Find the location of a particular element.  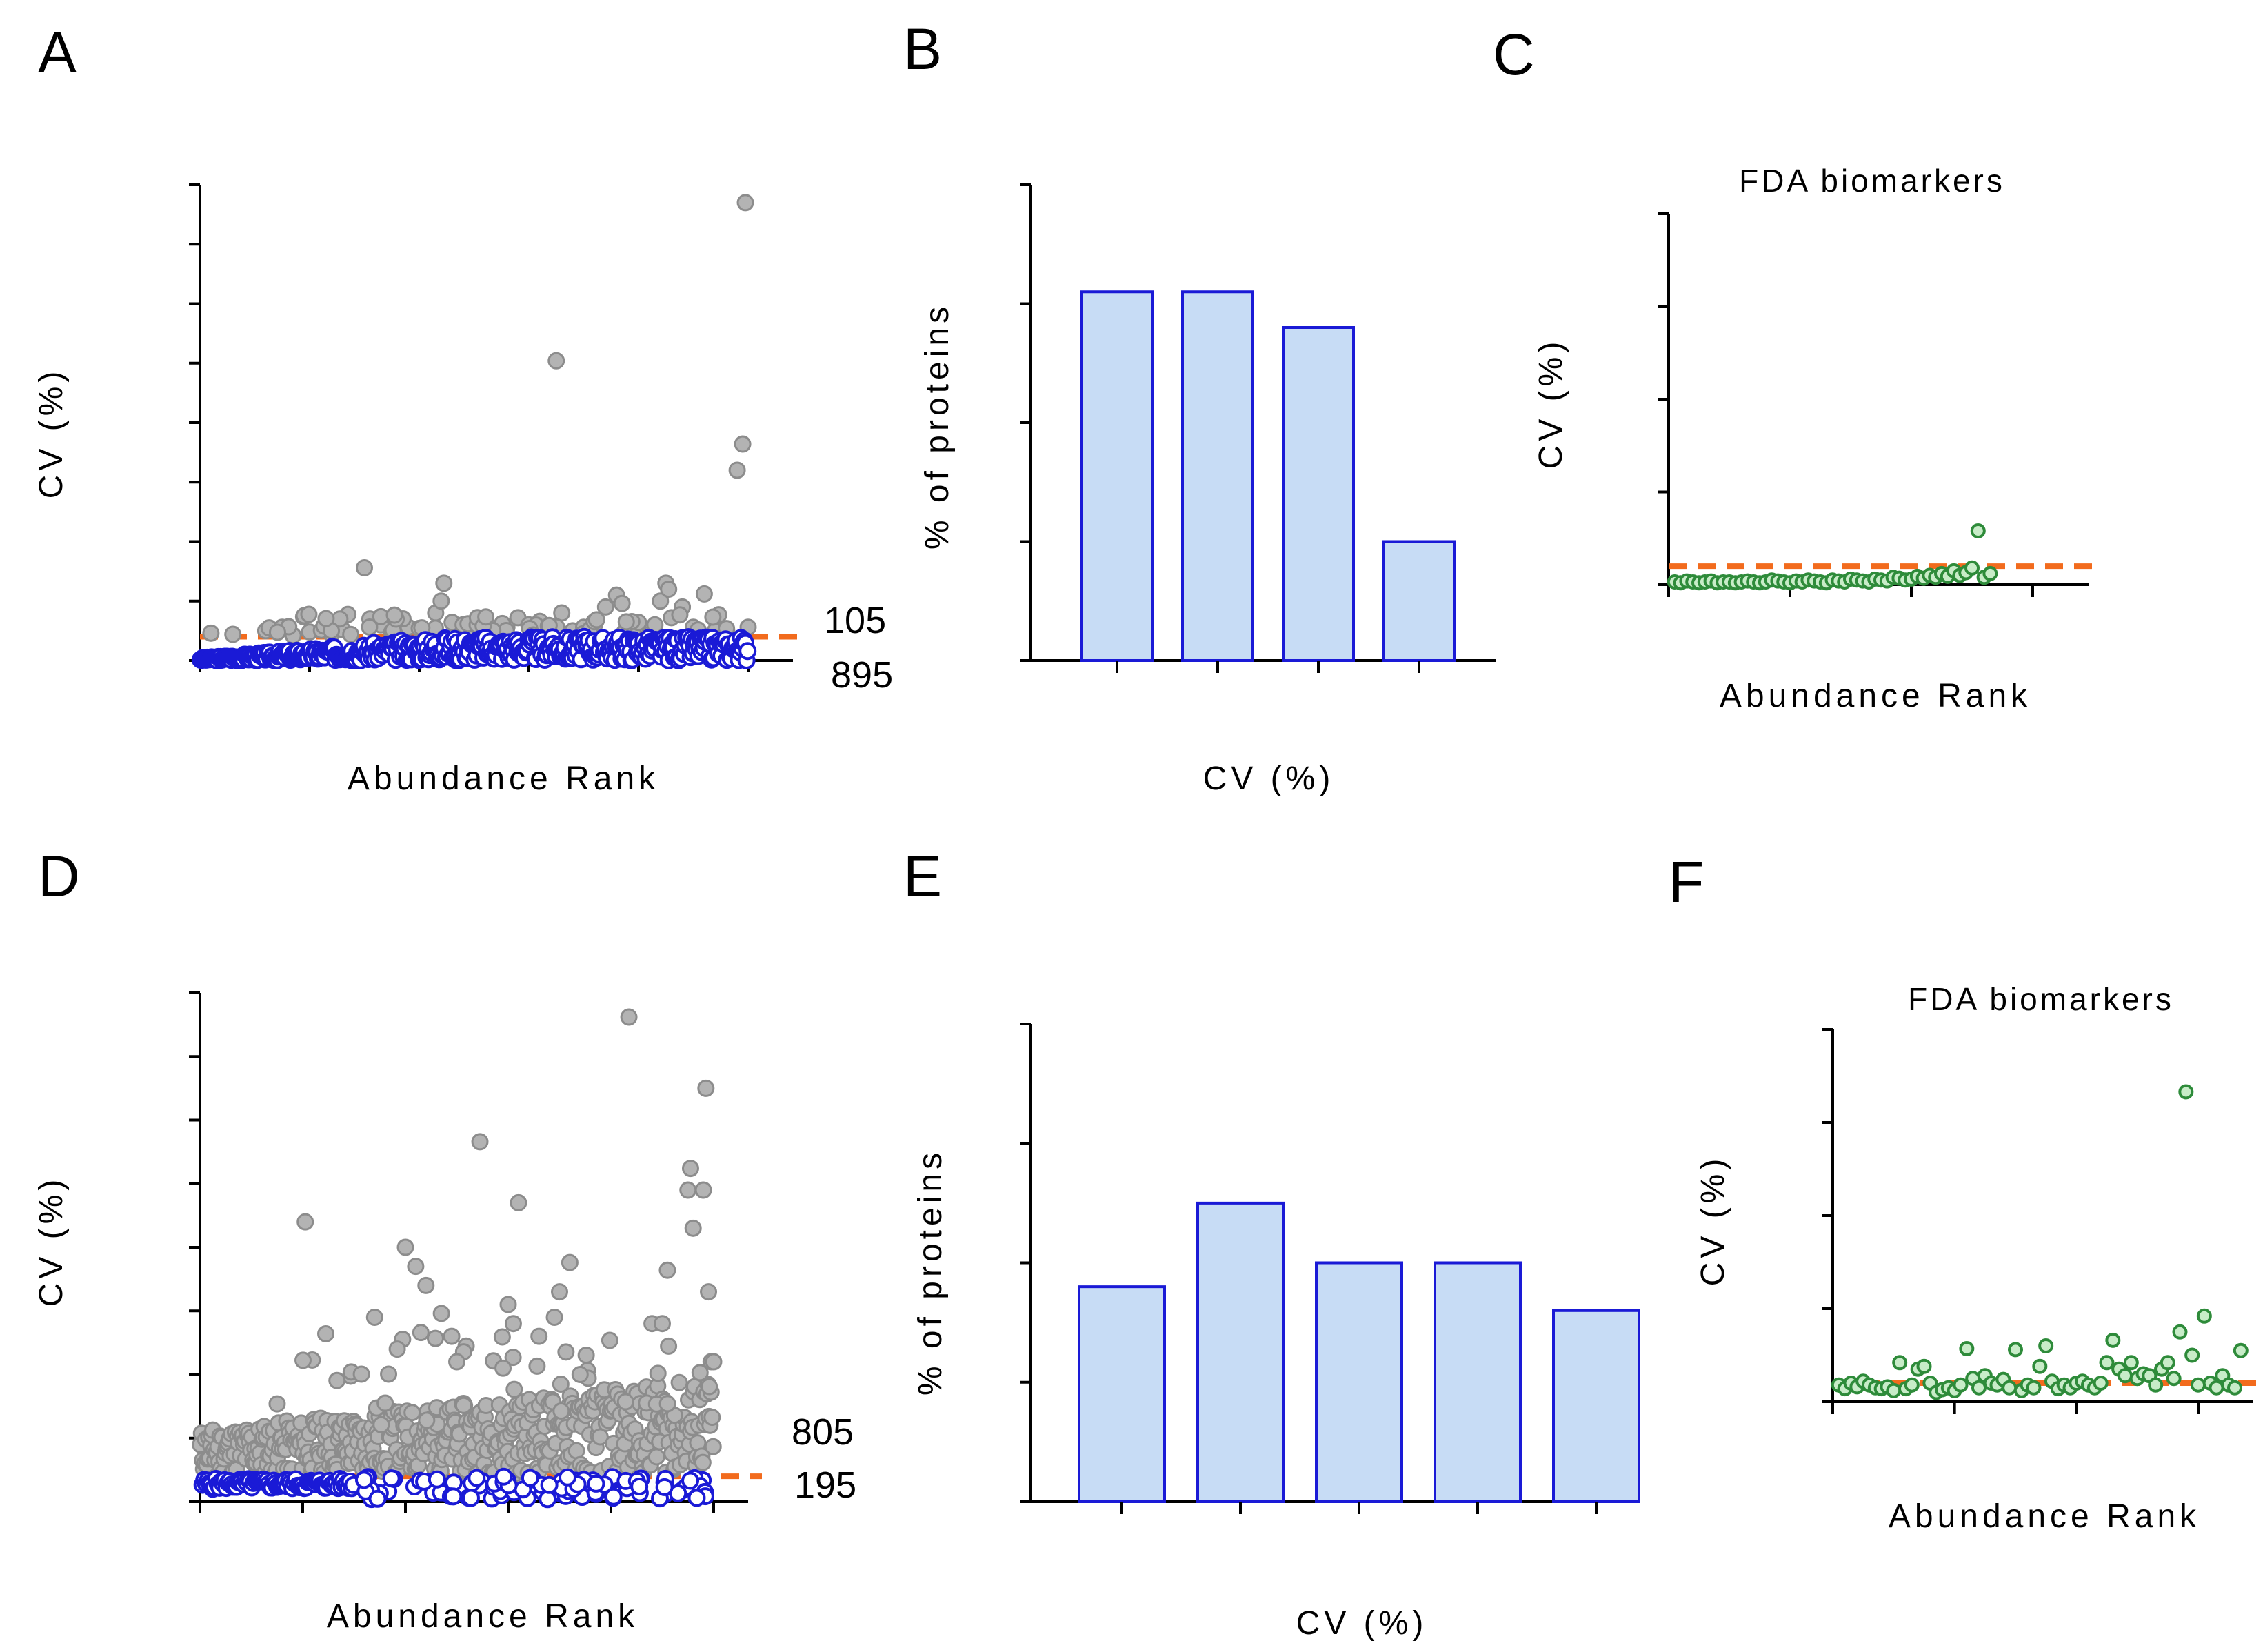

panel-f-plot is located at coordinates (2043, 1221).